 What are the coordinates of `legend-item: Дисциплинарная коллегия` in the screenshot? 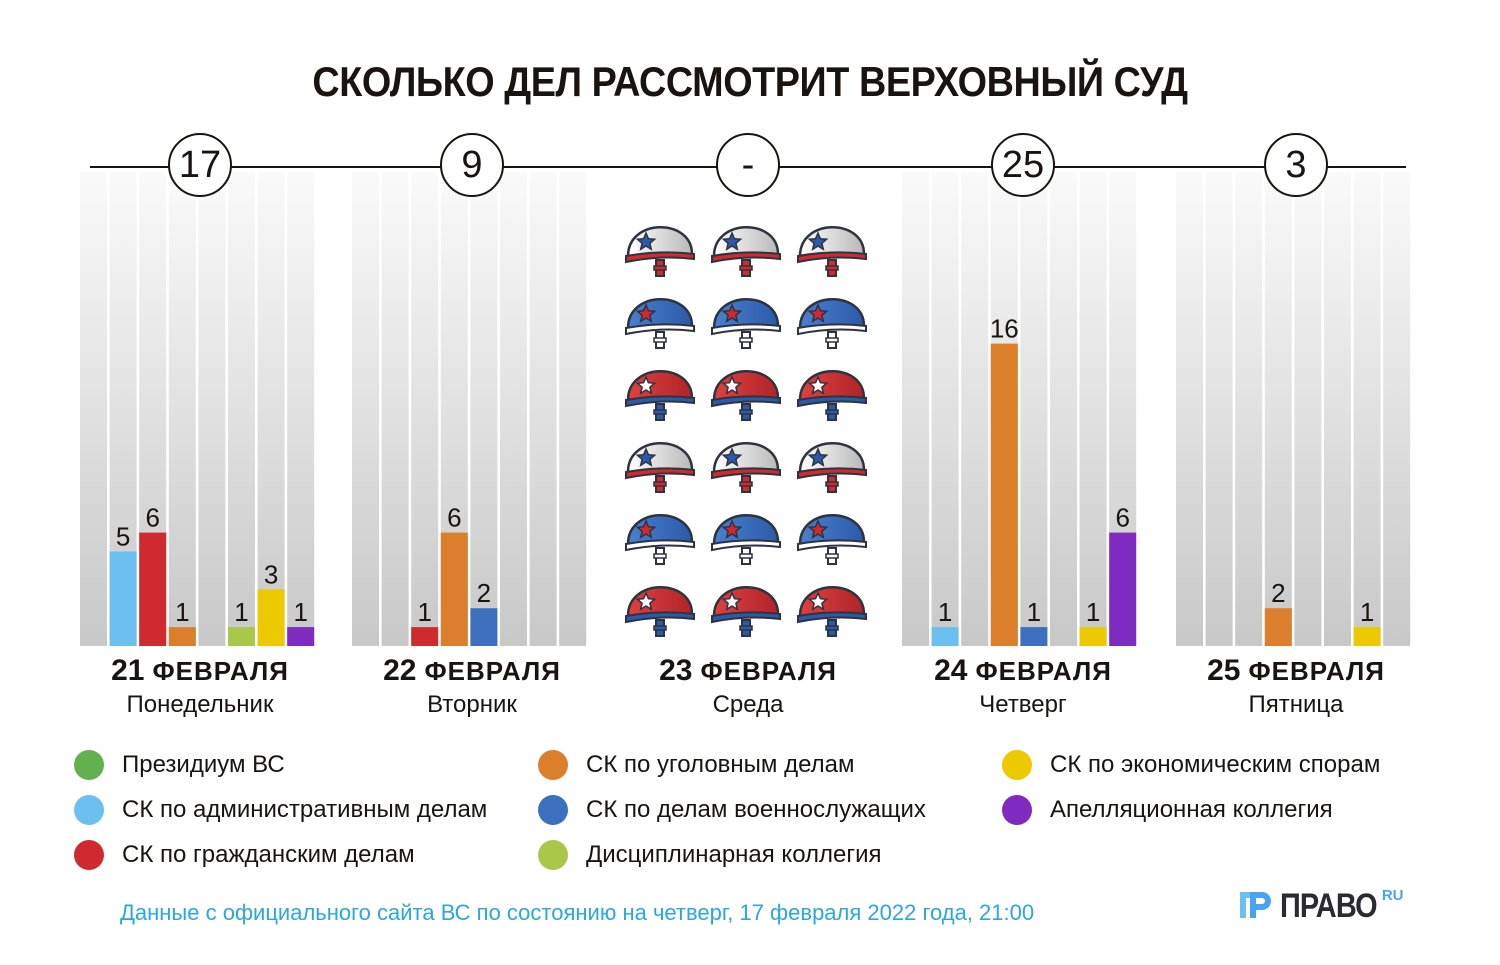 It's located at (710, 855).